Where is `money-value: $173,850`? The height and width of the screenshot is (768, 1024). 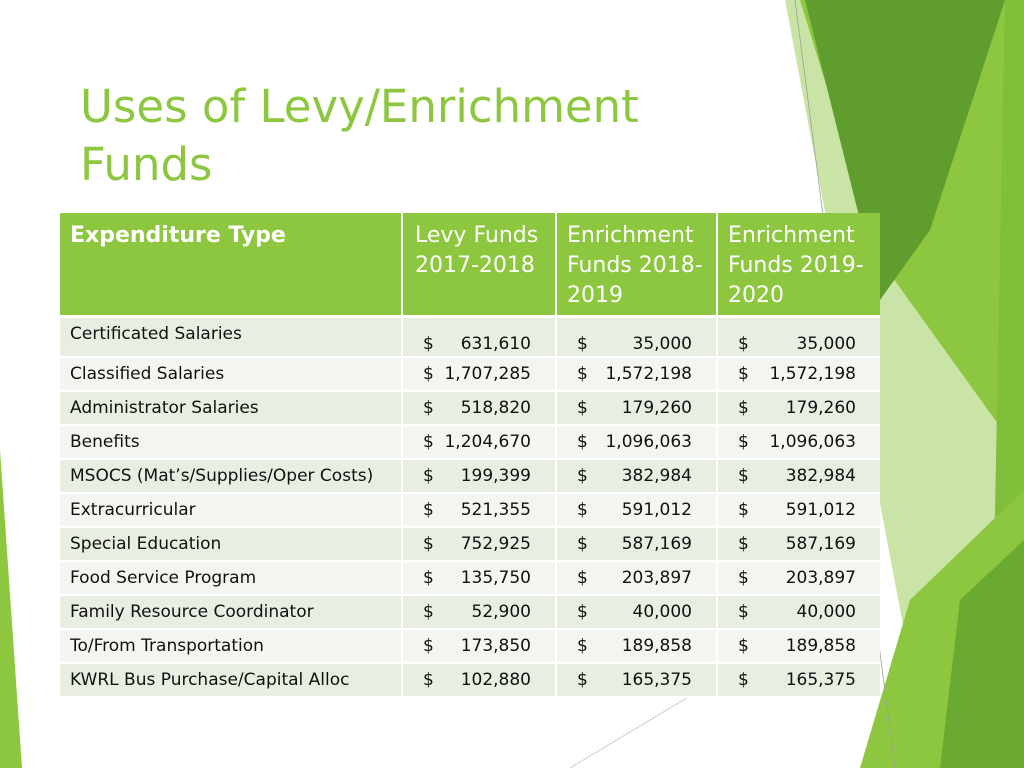
money-value: $173,850 is located at coordinates (480, 646).